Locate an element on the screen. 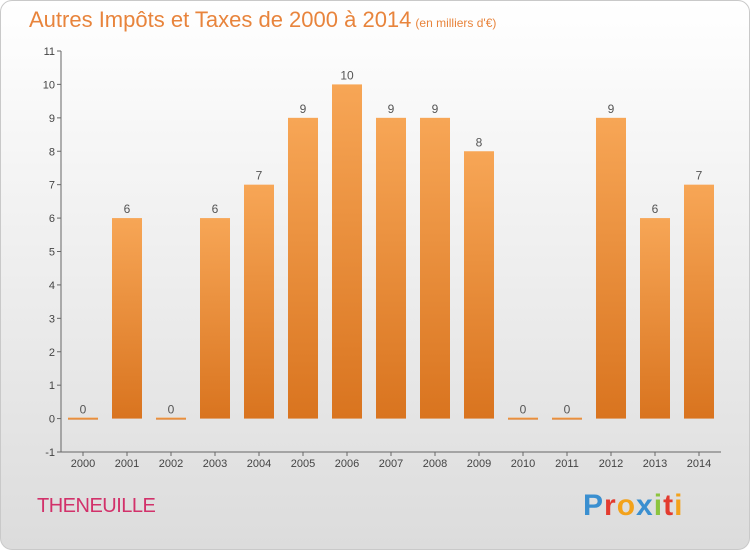 The width and height of the screenshot is (750, 550). x-tick-label: 2013 is located at coordinates (655, 464).